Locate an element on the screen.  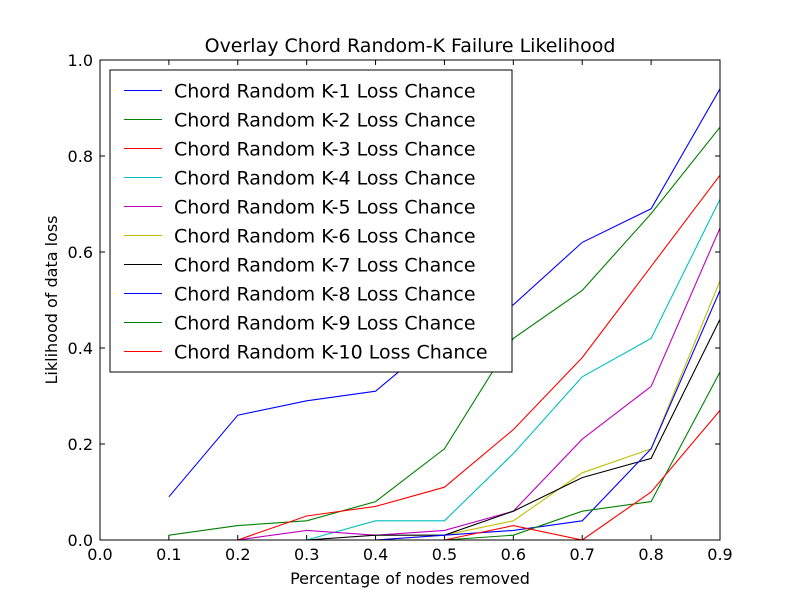
x-axis-label: Percentage of nodes removed is located at coordinates (410, 578).